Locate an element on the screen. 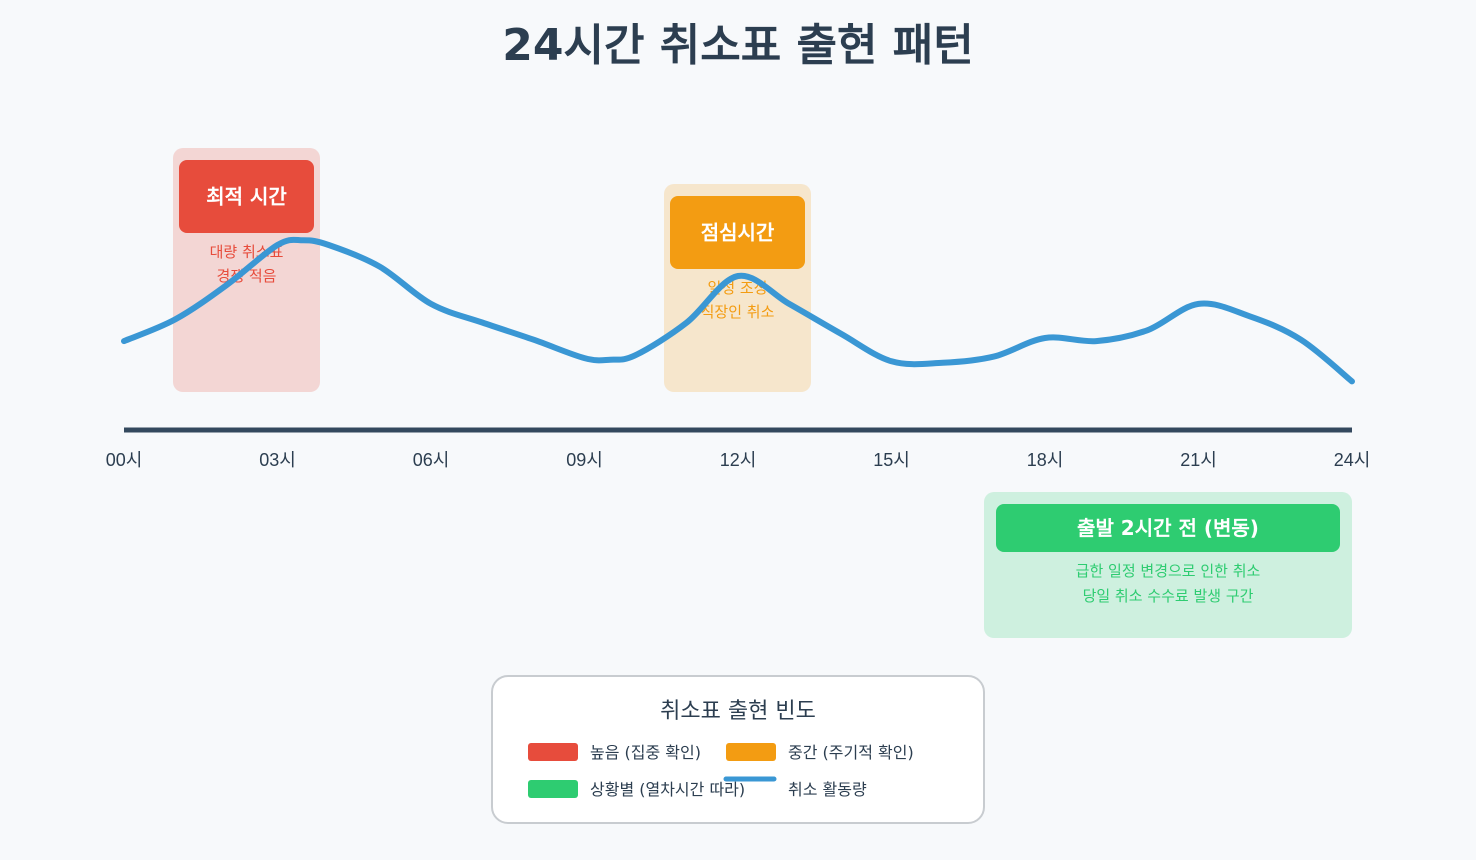 Image resolution: width=1476 pixels, height=860 pixels. legend-item: 높음 (집중 확인) is located at coordinates (614, 752).